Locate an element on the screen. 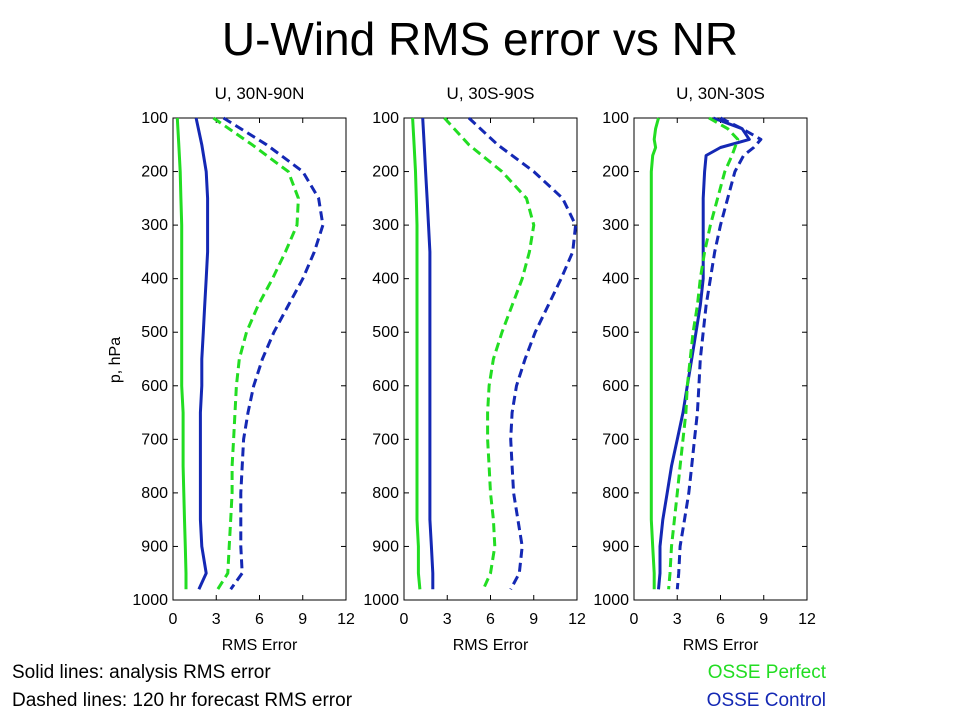 This screenshot has width=960, height=720. osse-control-legend: OSSE Control is located at coordinates (766, 700).